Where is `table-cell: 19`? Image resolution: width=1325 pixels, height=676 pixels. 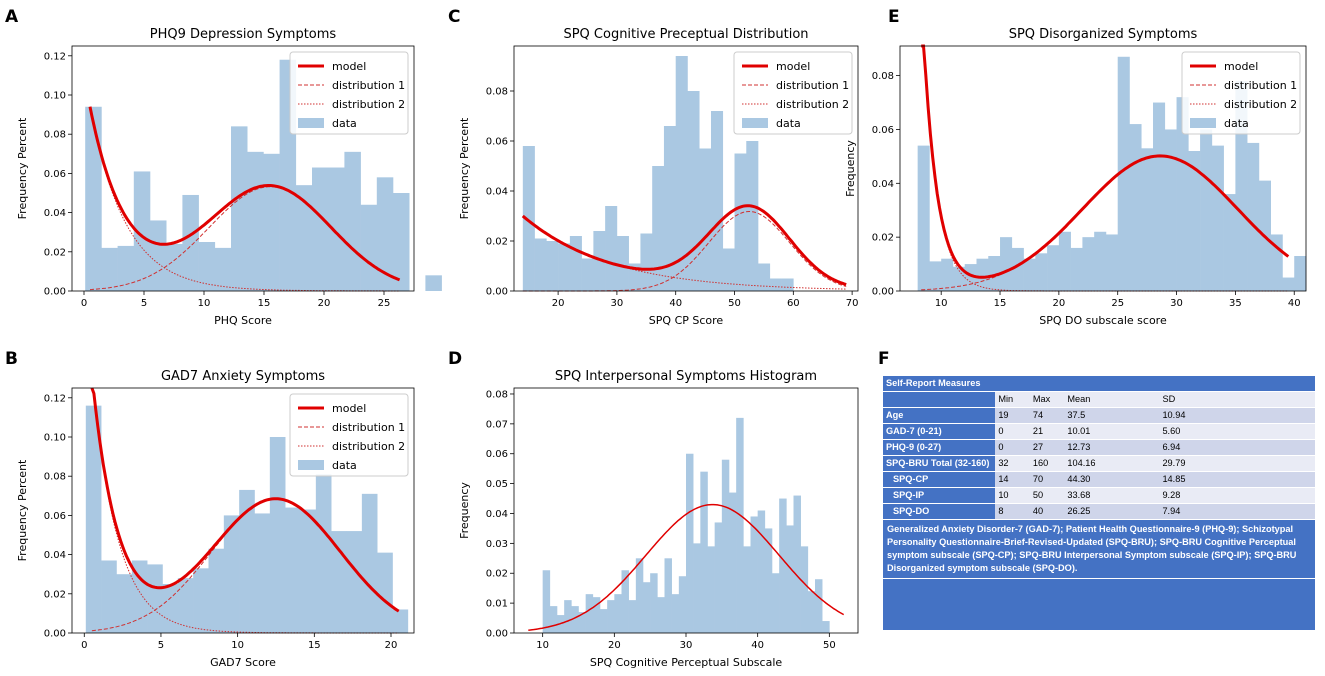
table-cell: 19 is located at coordinates (1012, 415).